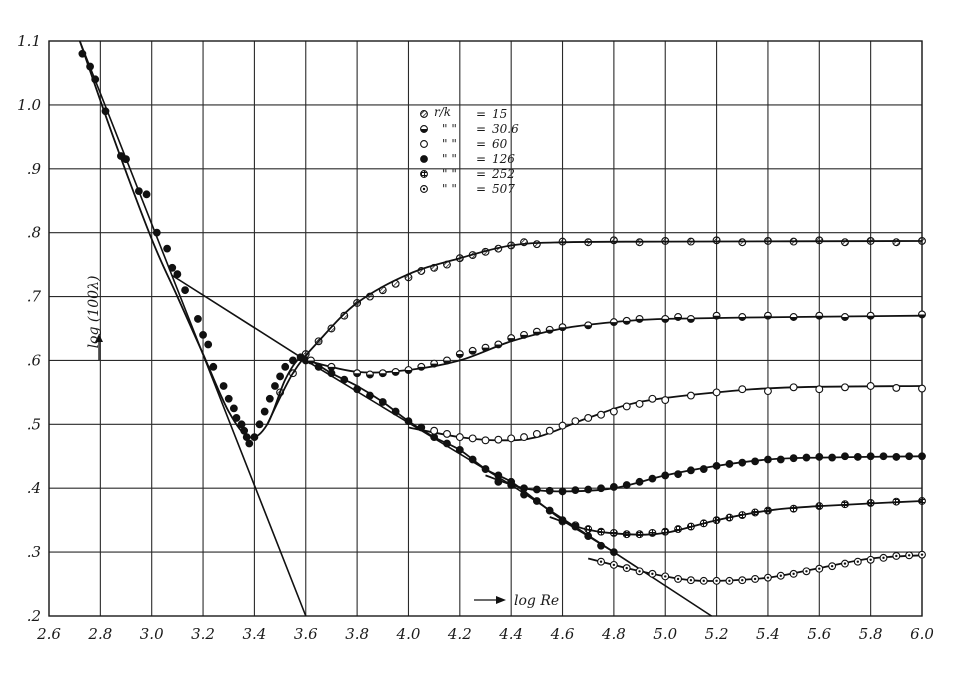 The height and width of the screenshot is (689, 962). I want to click on legend-marker-30.6, so click(424, 129).